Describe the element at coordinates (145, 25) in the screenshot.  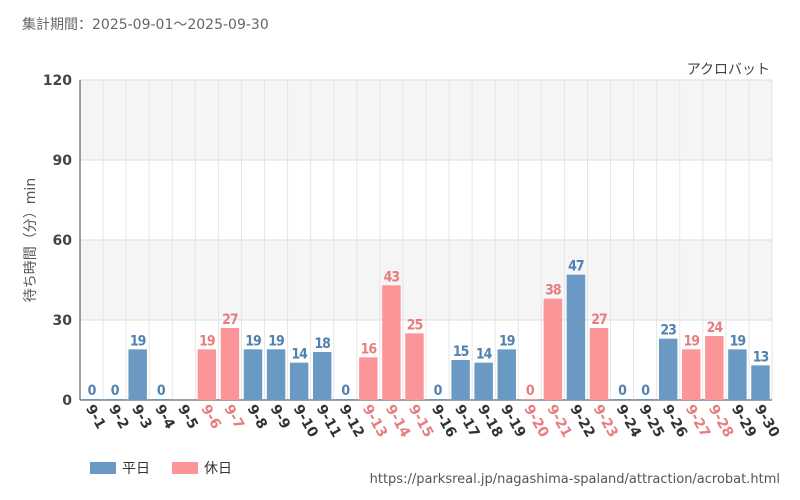
I see `period-label: 集計期間：2025-09-01～2025-09-30` at that location.